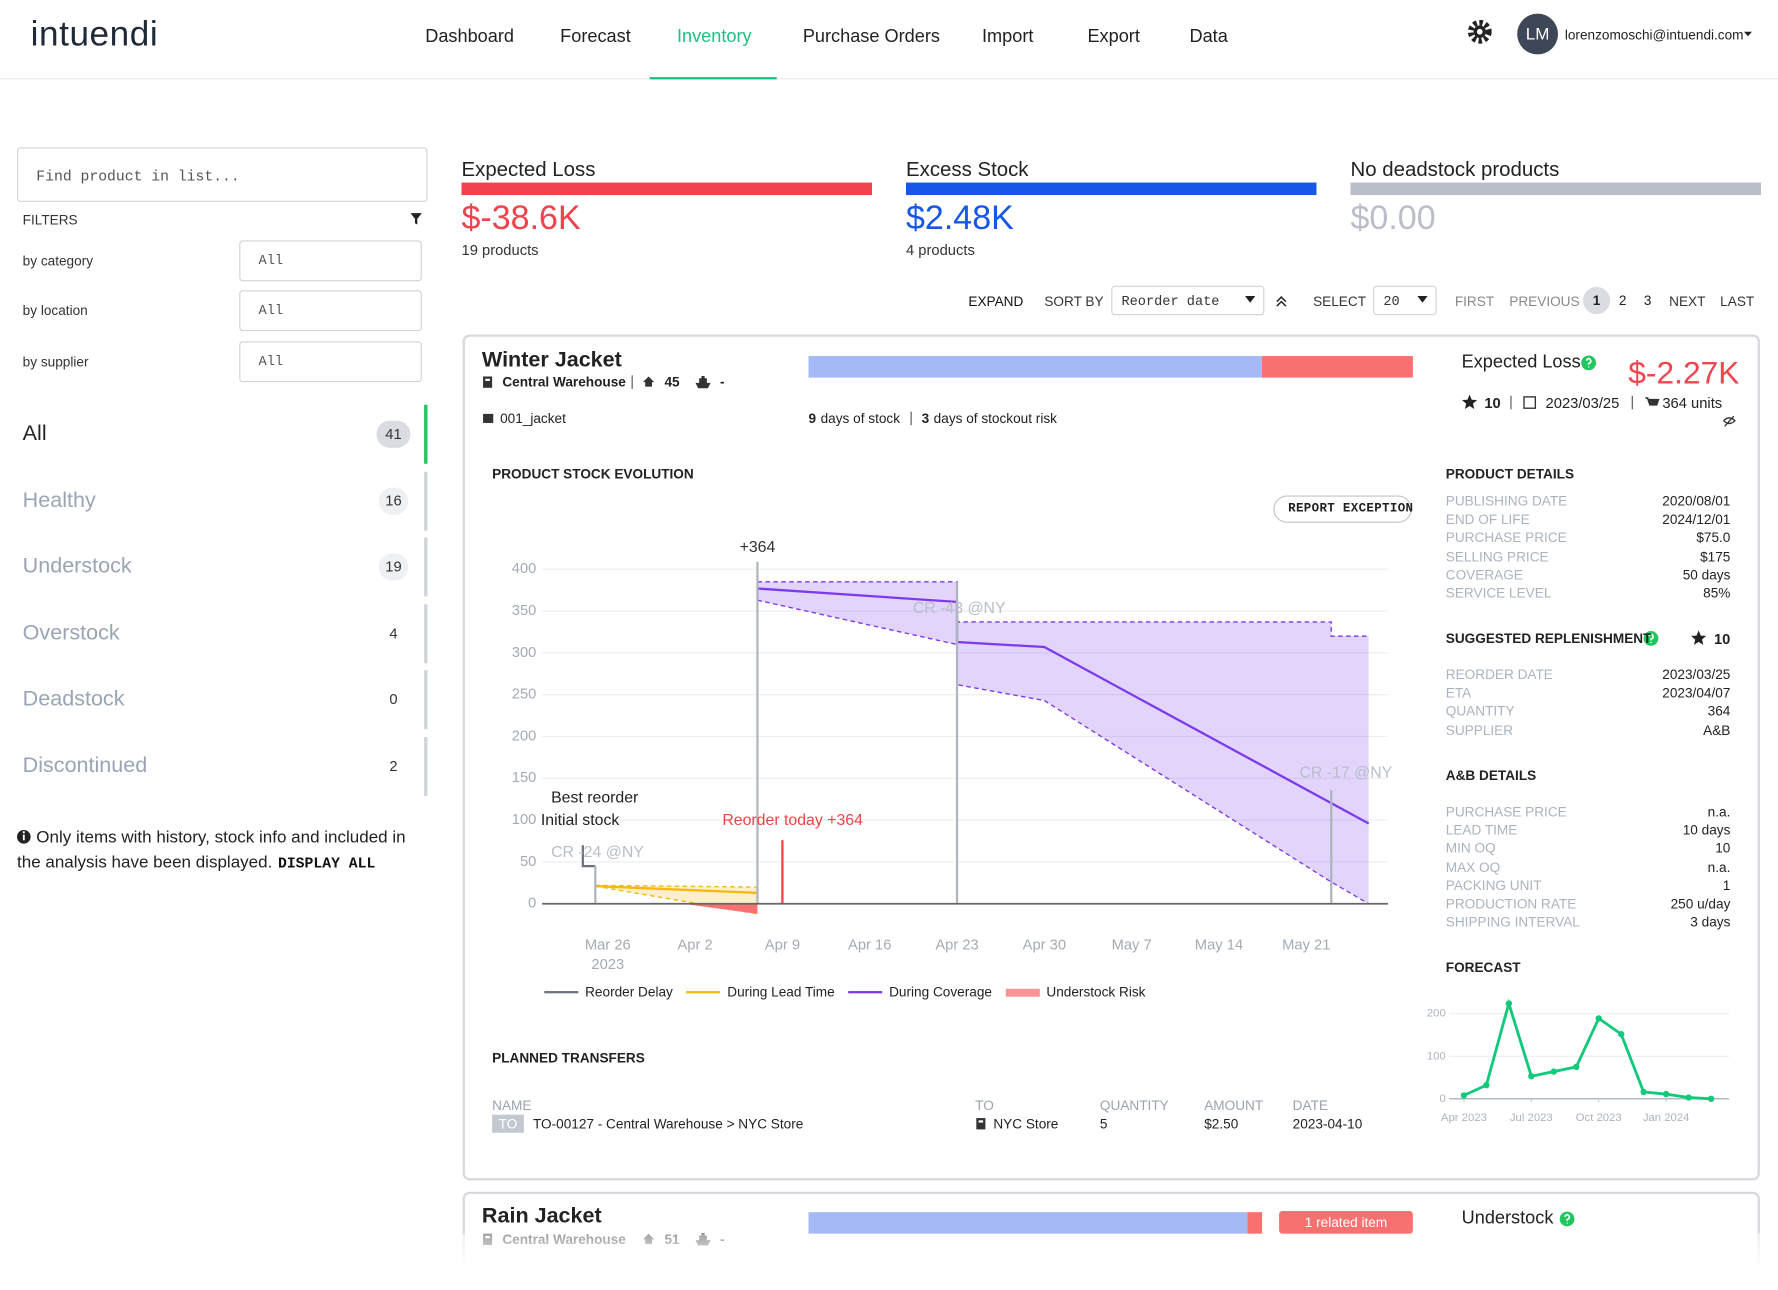 This screenshot has height=1290, width=1778. Describe the element at coordinates (222, 766) in the screenshot. I see `status-item: Discontinued 2` at that location.